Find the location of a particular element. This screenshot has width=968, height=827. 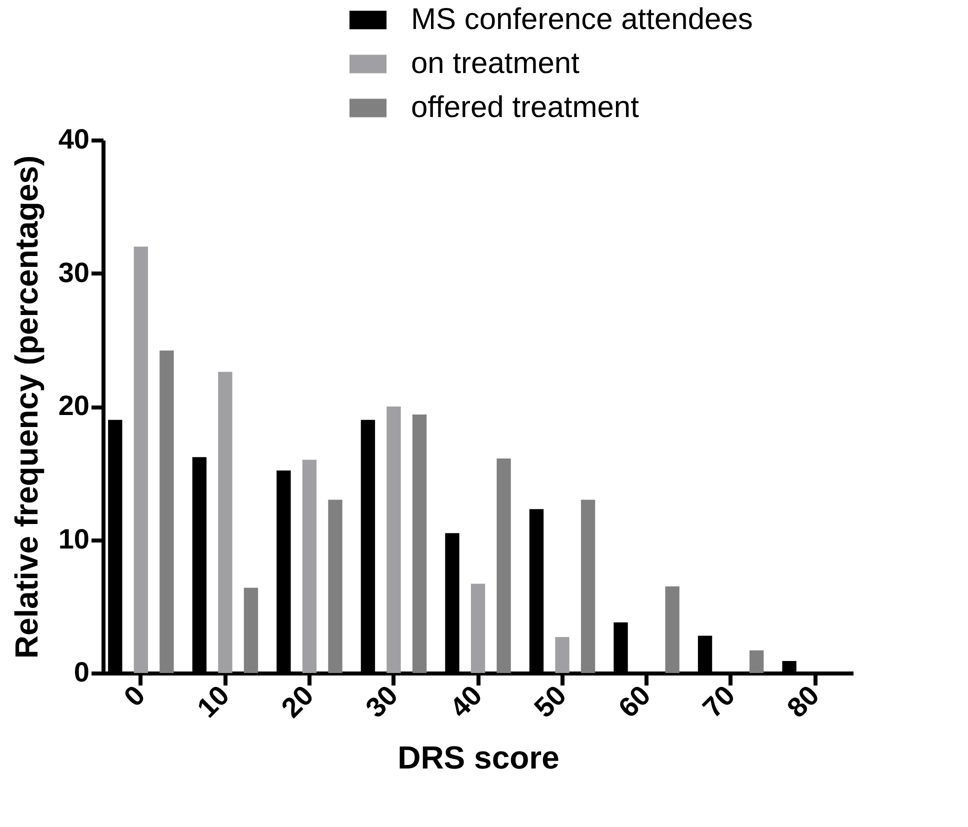

x-axis-title: DRS score is located at coordinates (479, 757).